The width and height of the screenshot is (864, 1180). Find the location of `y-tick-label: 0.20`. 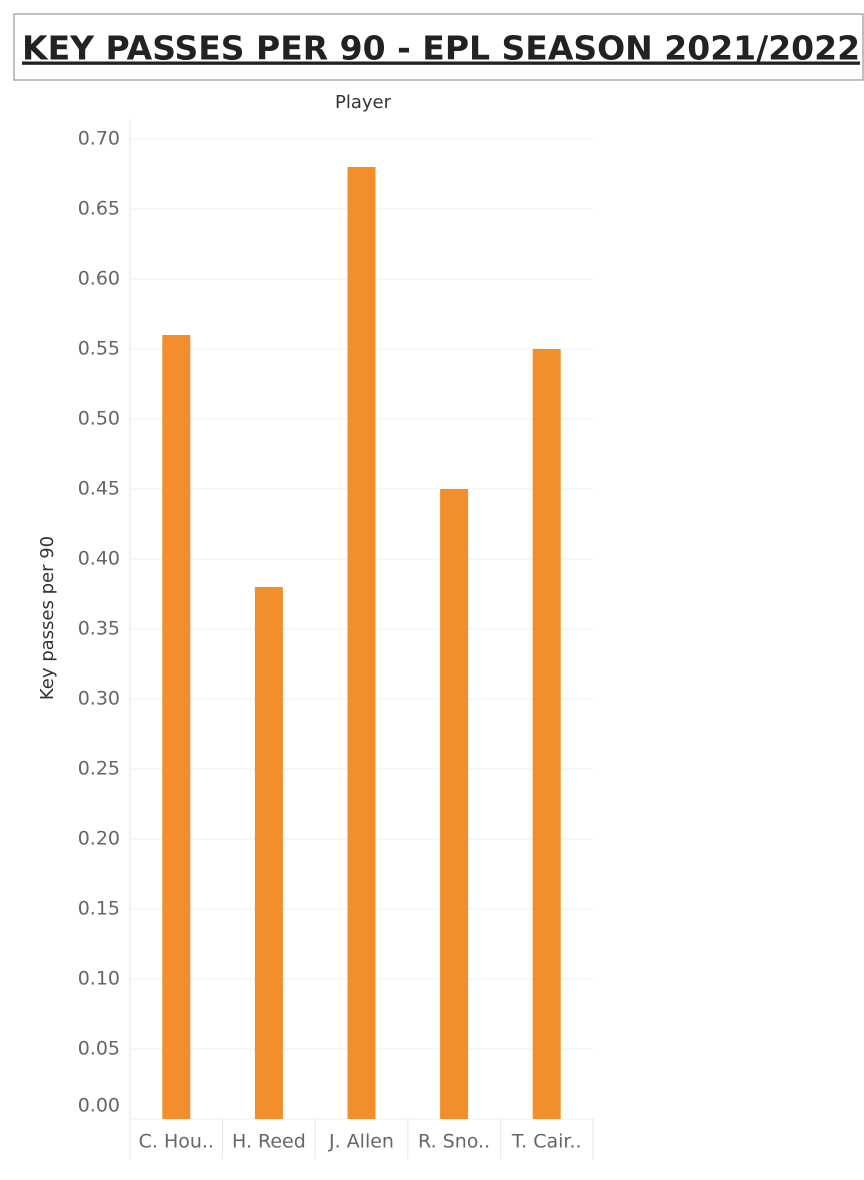

y-tick-label: 0.20 is located at coordinates (99, 839).